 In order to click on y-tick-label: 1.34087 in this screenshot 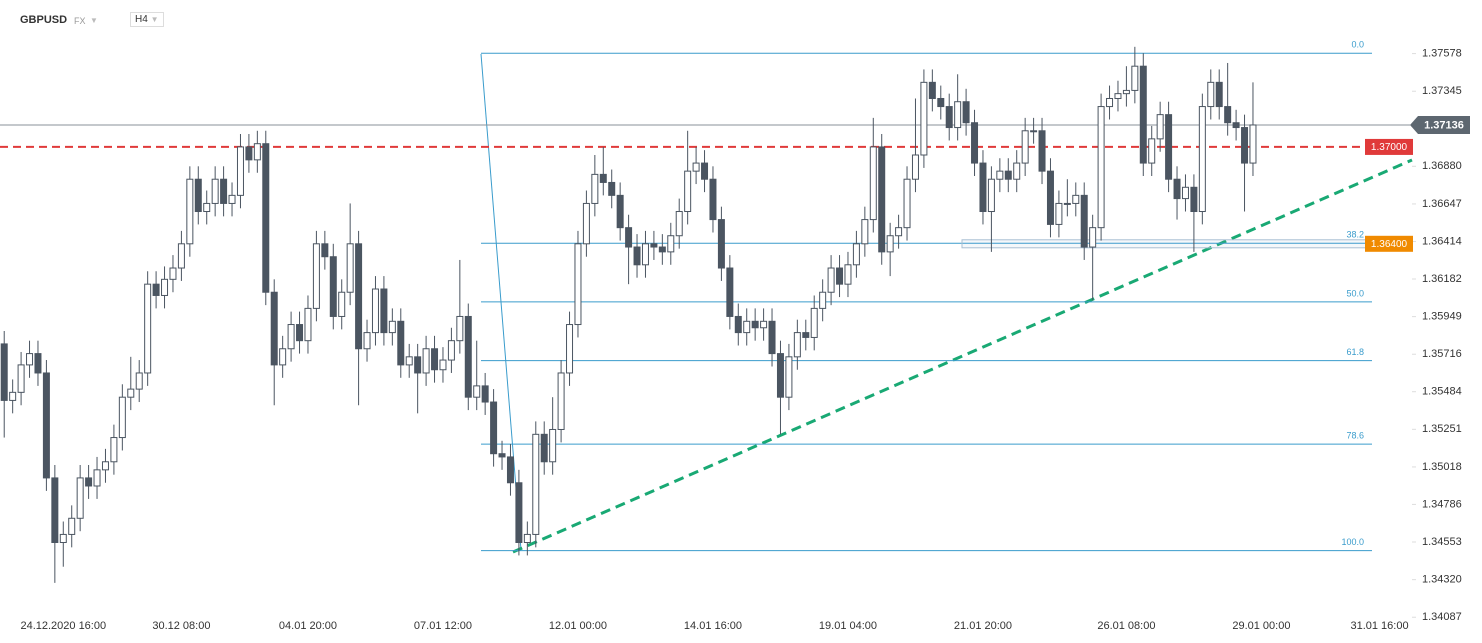, I will do `click(1442, 617)`.